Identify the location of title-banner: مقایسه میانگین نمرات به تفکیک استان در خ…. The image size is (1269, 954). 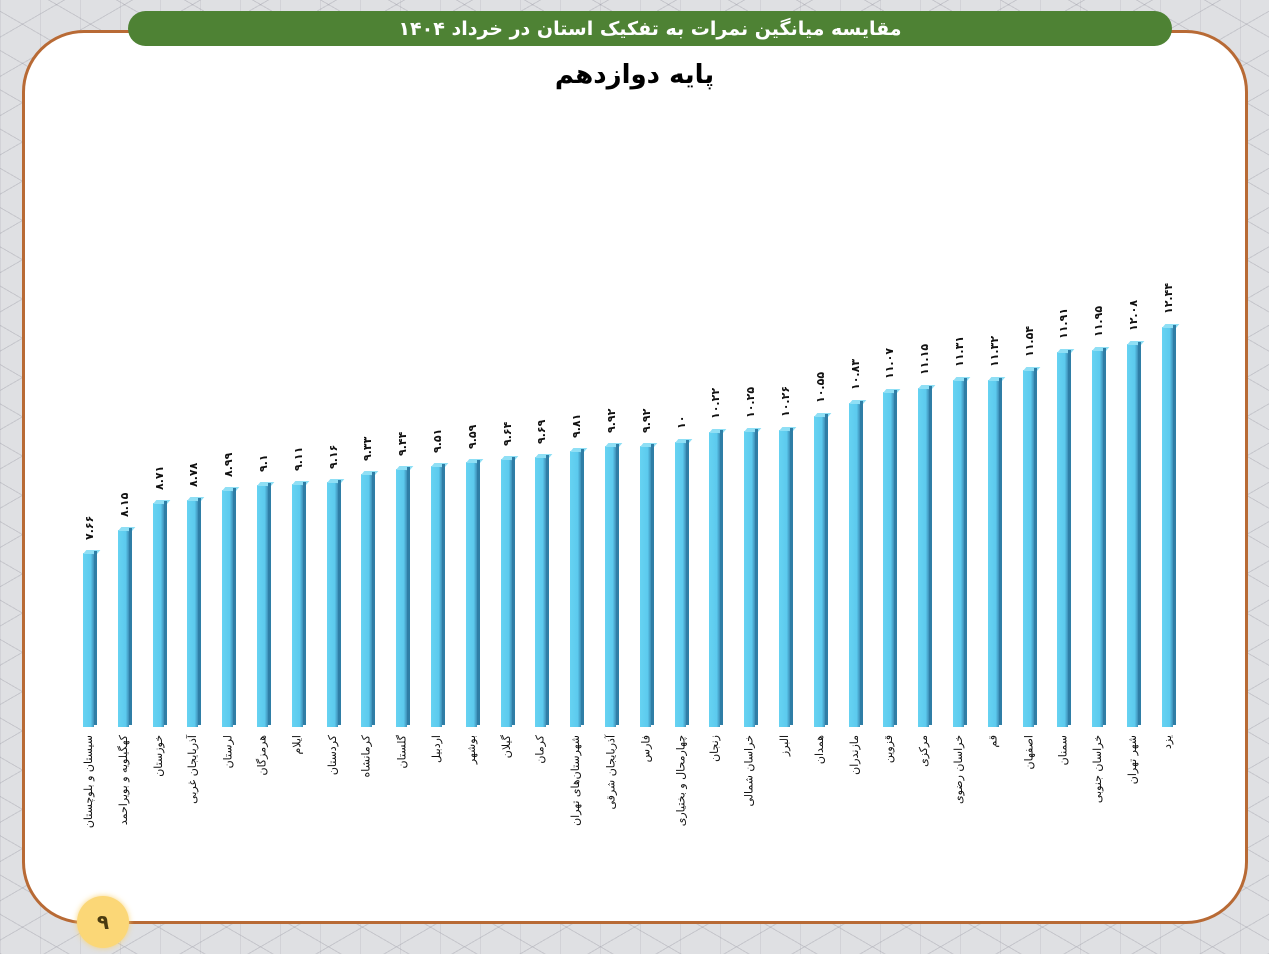
(650, 28).